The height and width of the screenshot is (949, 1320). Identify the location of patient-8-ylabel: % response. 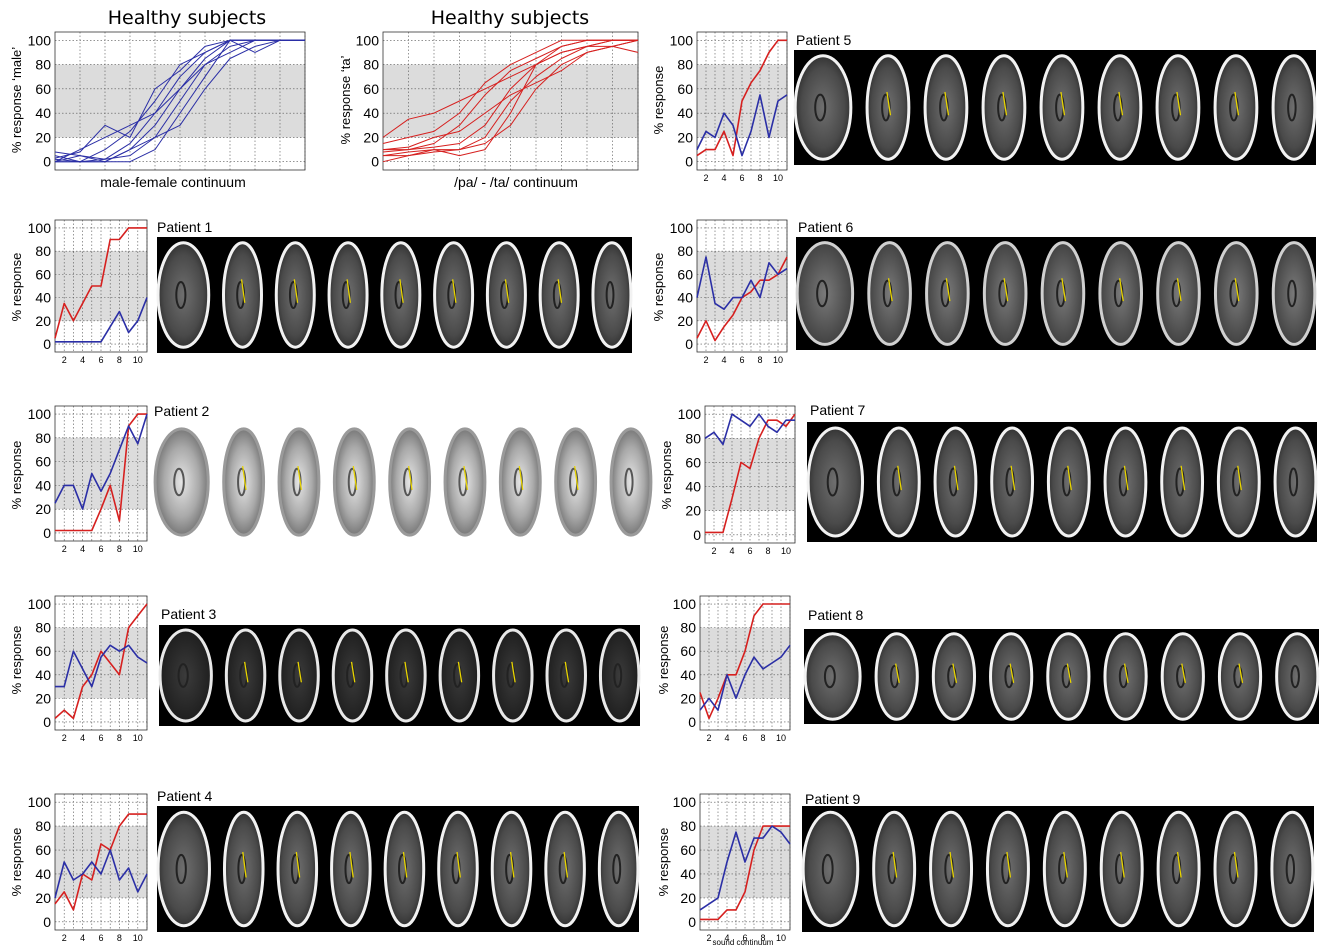
(663, 660).